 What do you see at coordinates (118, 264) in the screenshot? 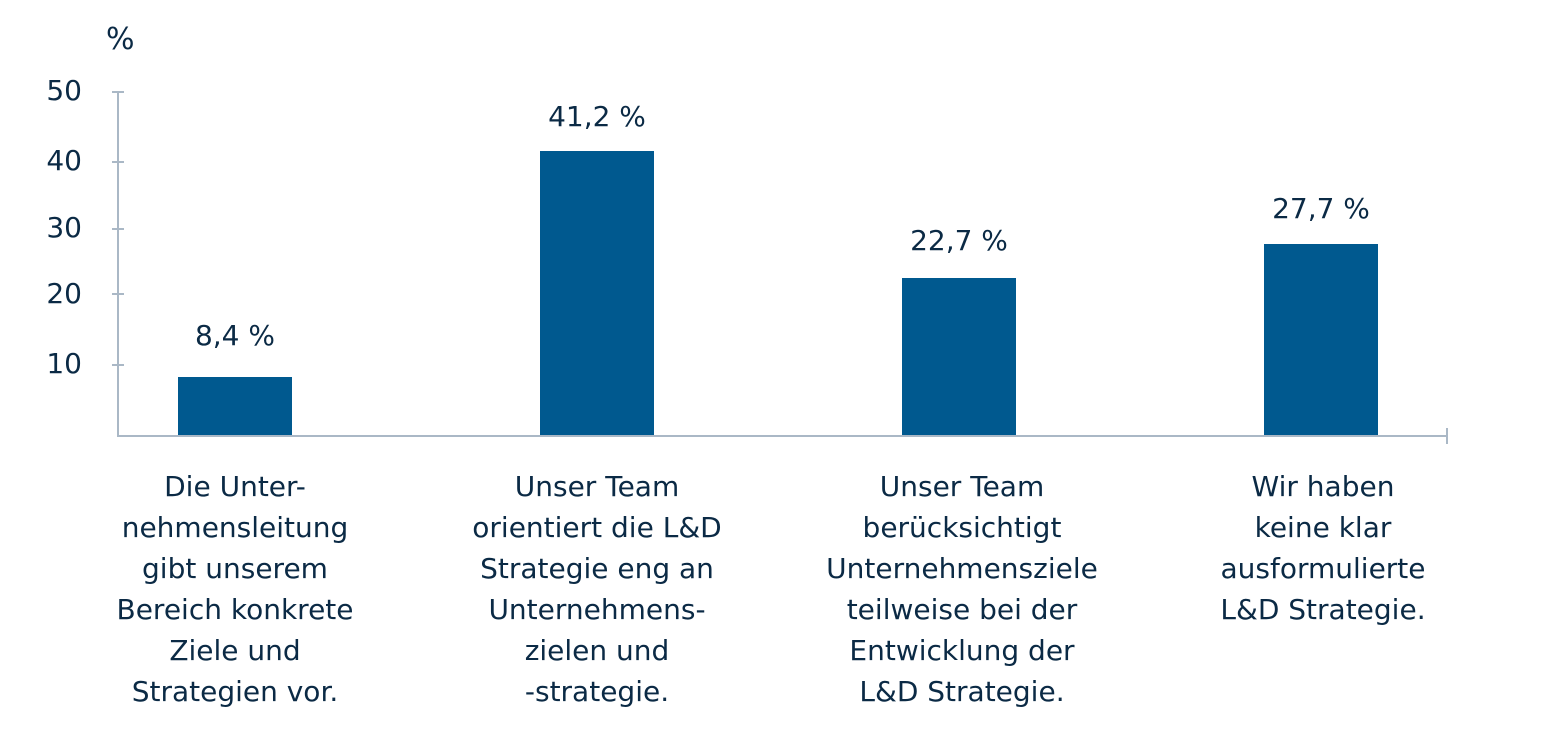
I see `y-axis-line` at bounding box center [118, 264].